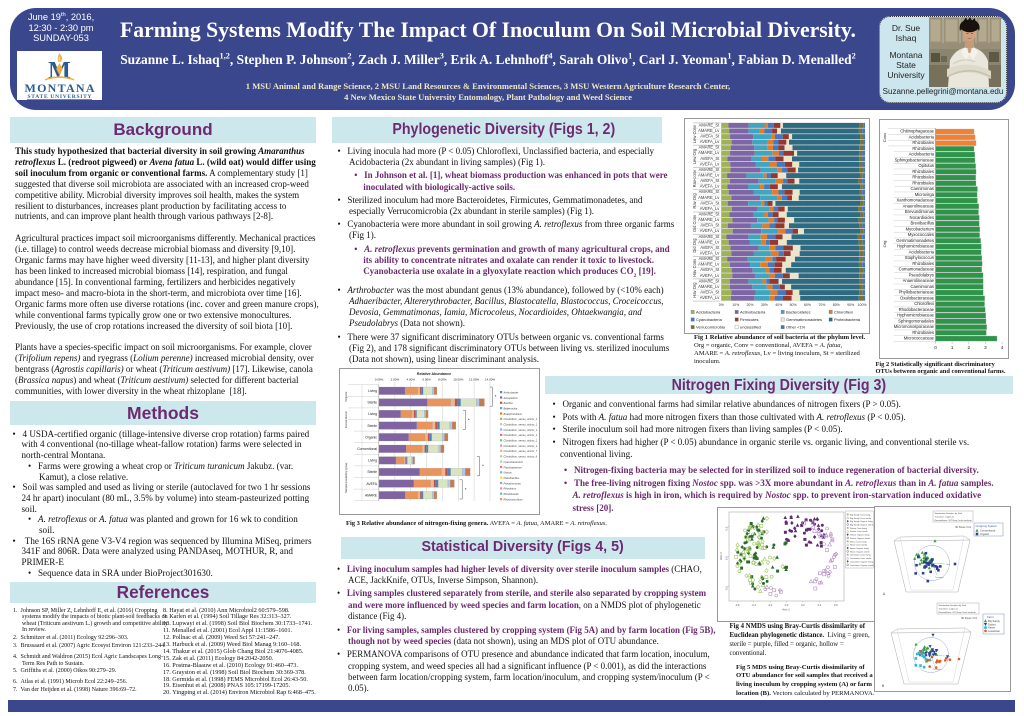 The height and width of the screenshot is (716, 1024). Describe the element at coordinates (694, 290) in the screenshot. I see `svg-text: Hav Org` at that location.